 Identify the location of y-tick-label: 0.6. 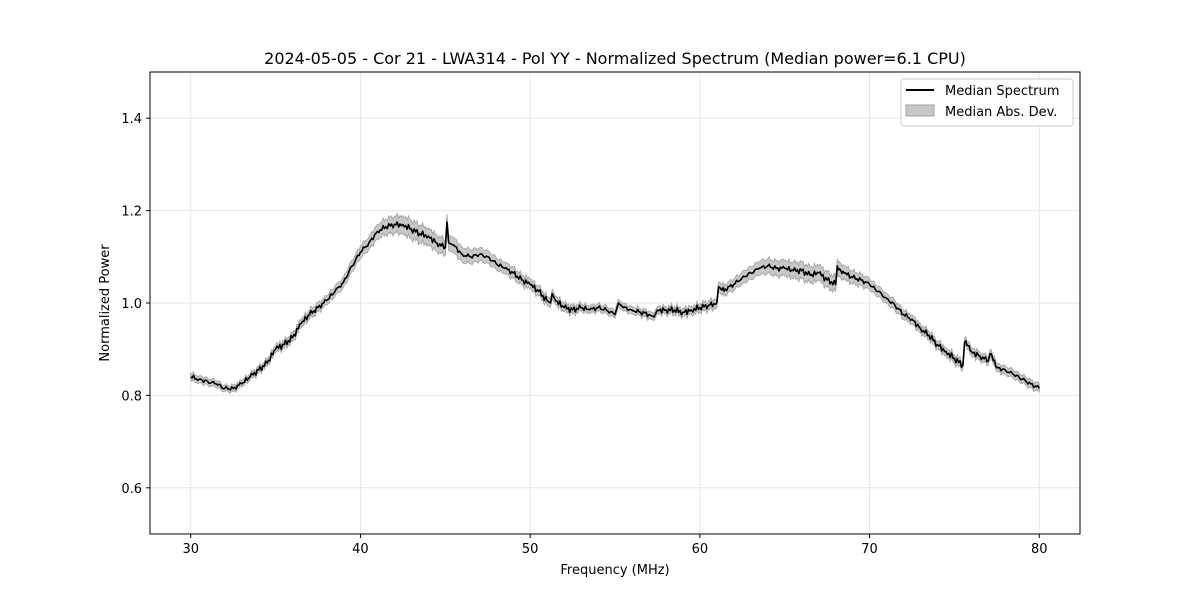
(131, 489).